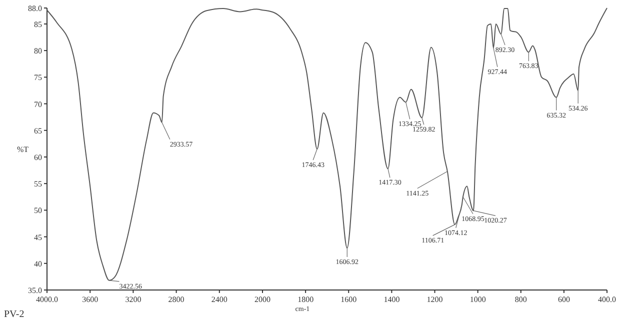 This screenshot has height=323, width=623. I want to click on y-tick-label: 80, so click(38, 51).